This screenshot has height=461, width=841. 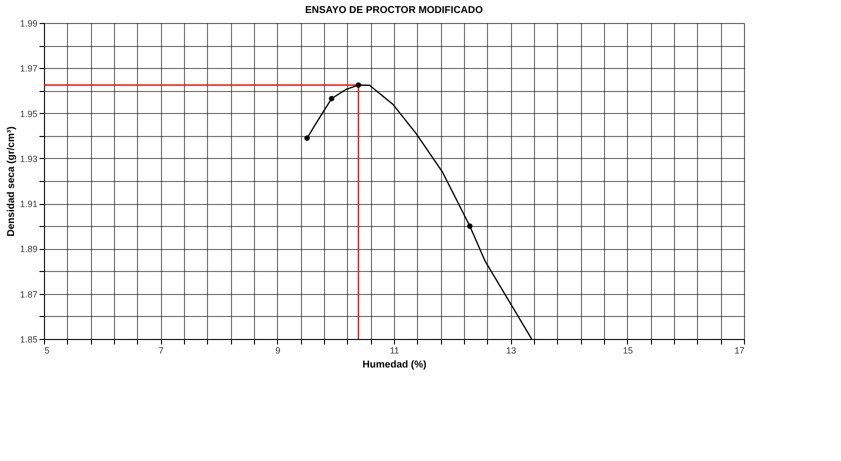 What do you see at coordinates (47, 351) in the screenshot?
I see `x-tick-label: 5` at bounding box center [47, 351].